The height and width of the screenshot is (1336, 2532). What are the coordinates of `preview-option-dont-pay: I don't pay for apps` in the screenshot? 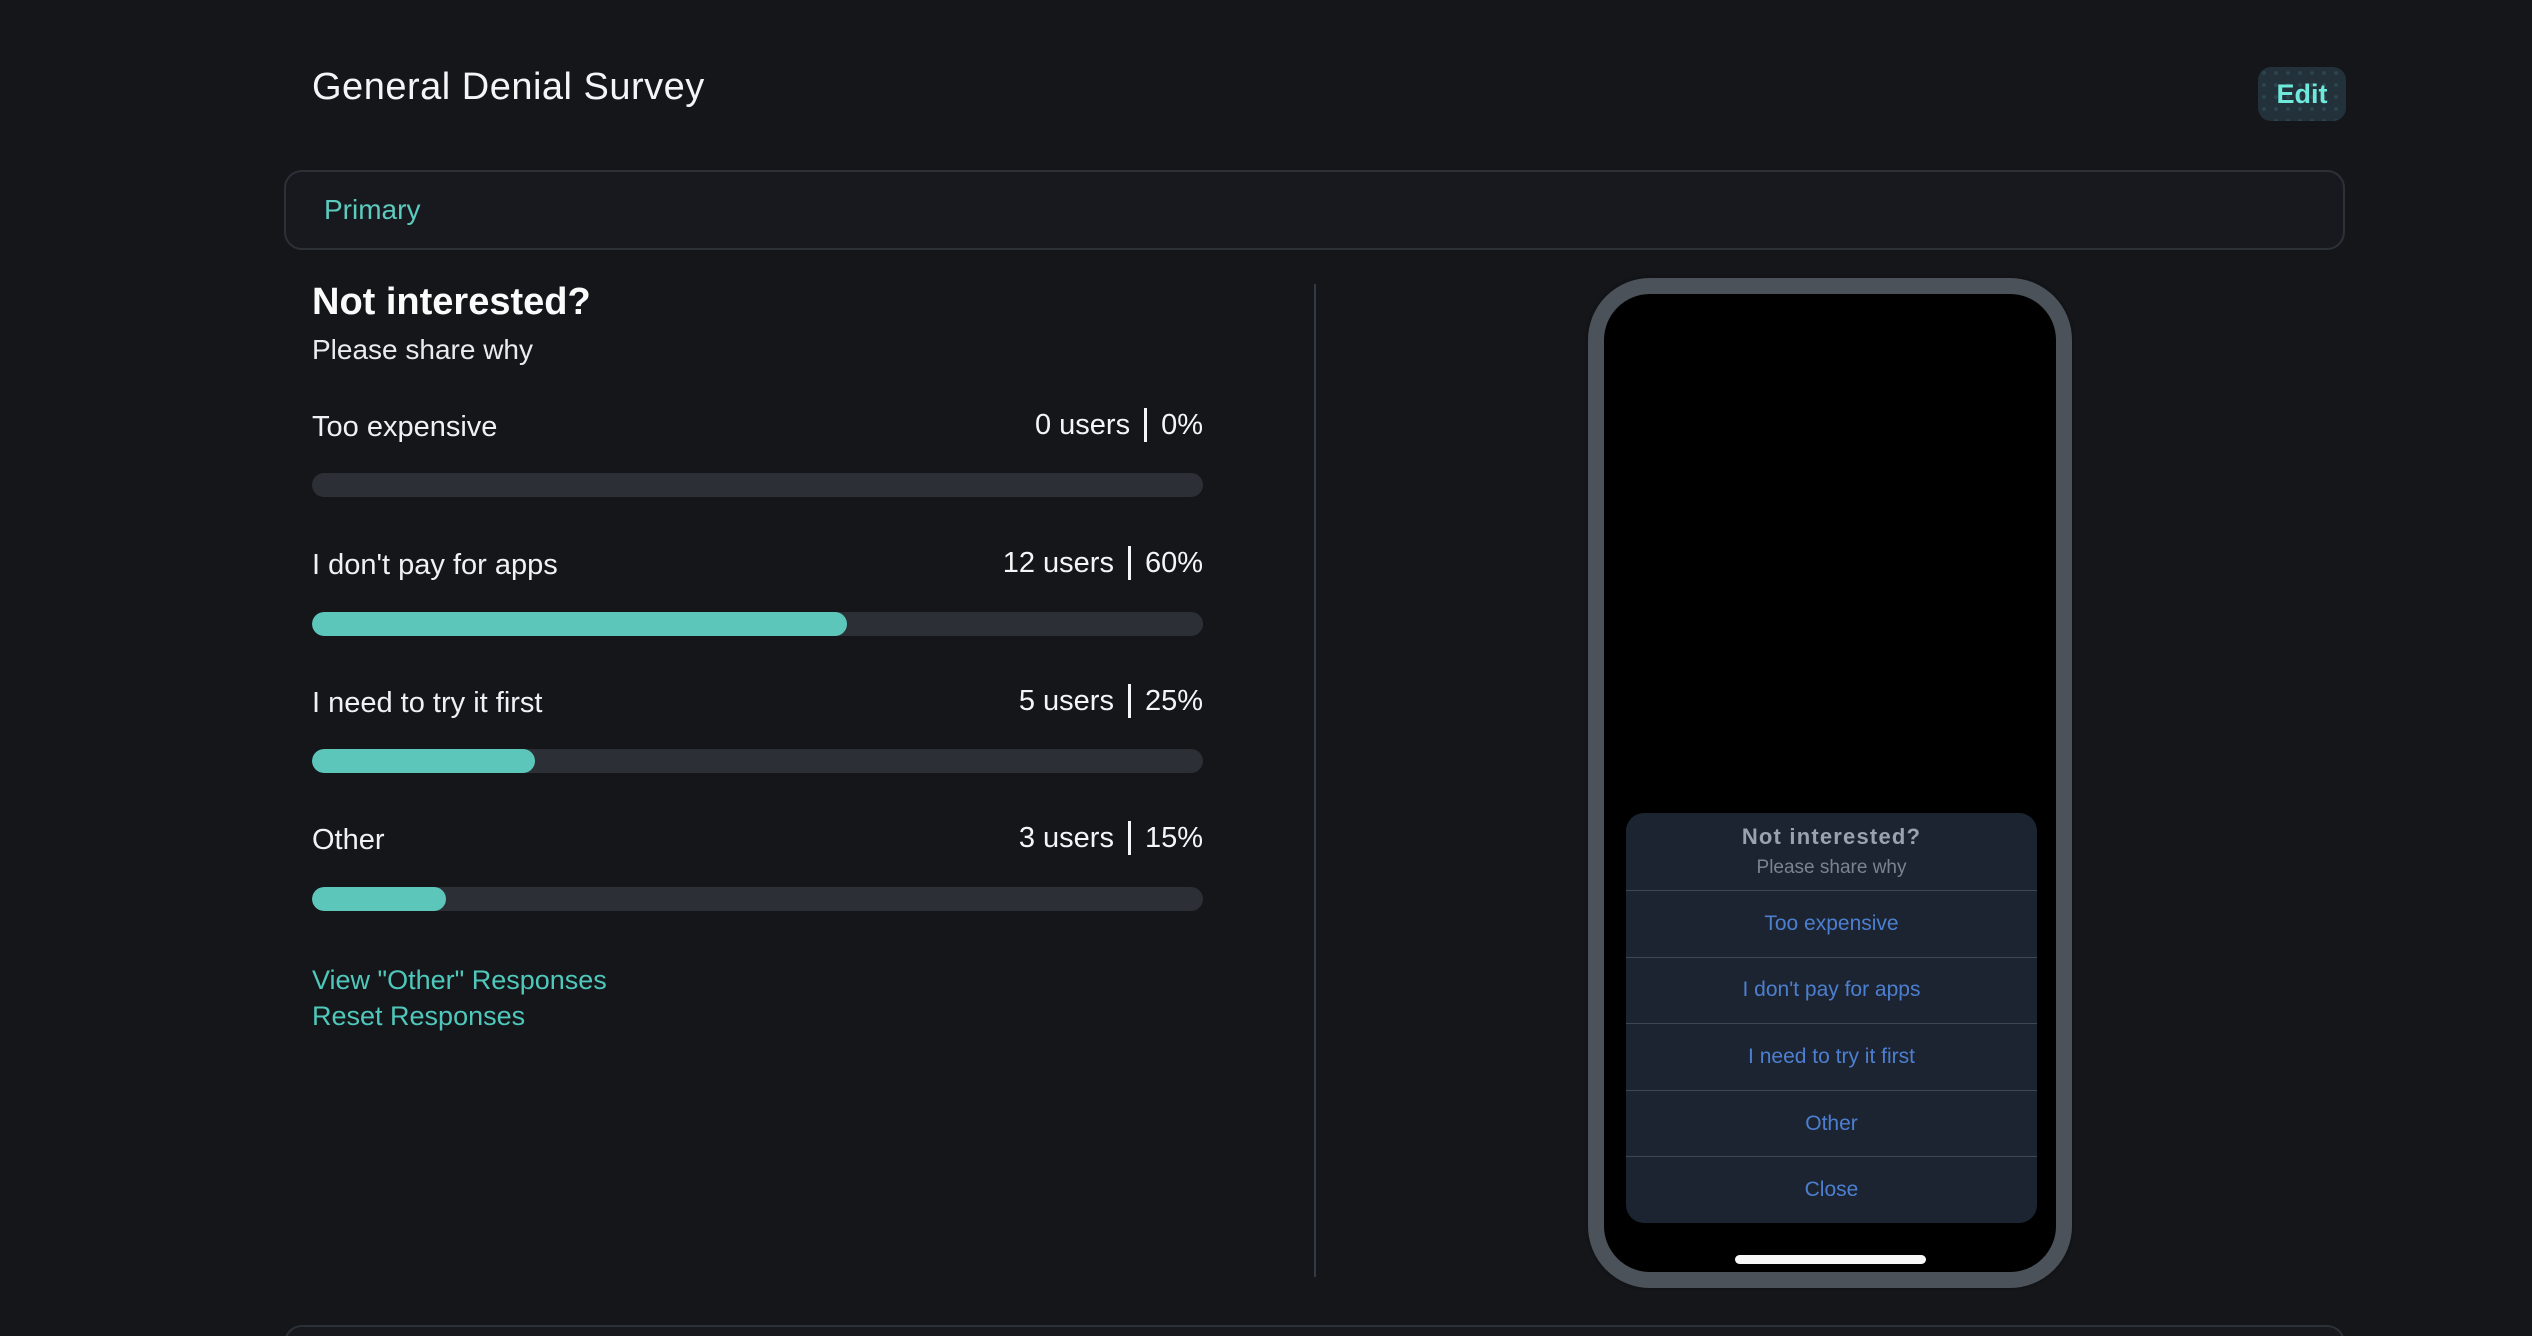 It's located at (1831, 990).